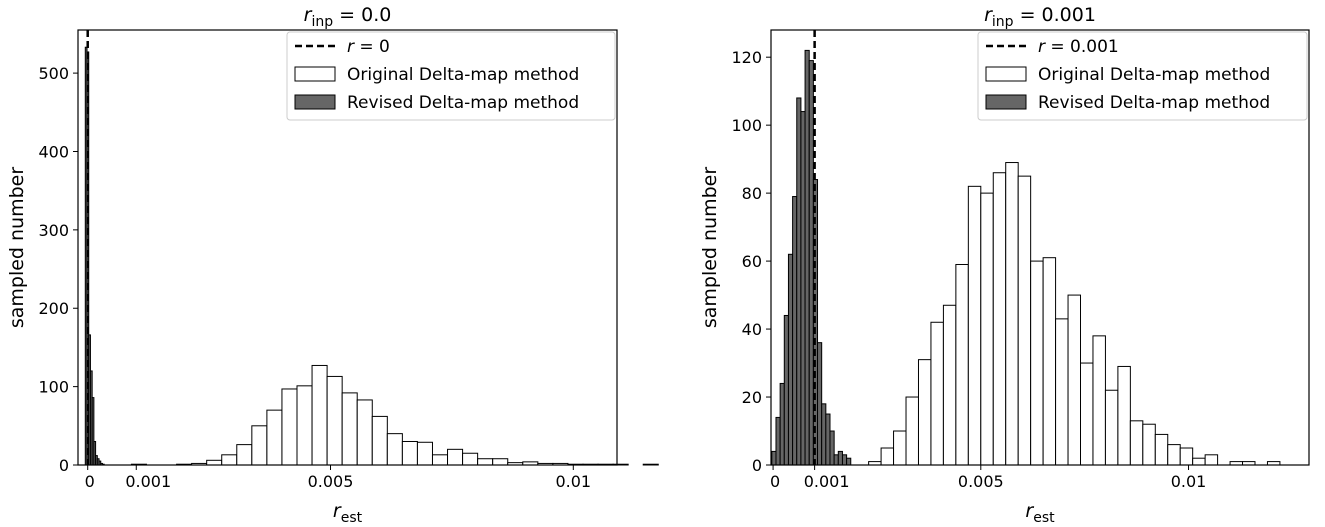 The height and width of the screenshot is (527, 1325). Describe the element at coordinates (372, 47) in the screenshot. I see `legend-label-tail: = 0` at that location.